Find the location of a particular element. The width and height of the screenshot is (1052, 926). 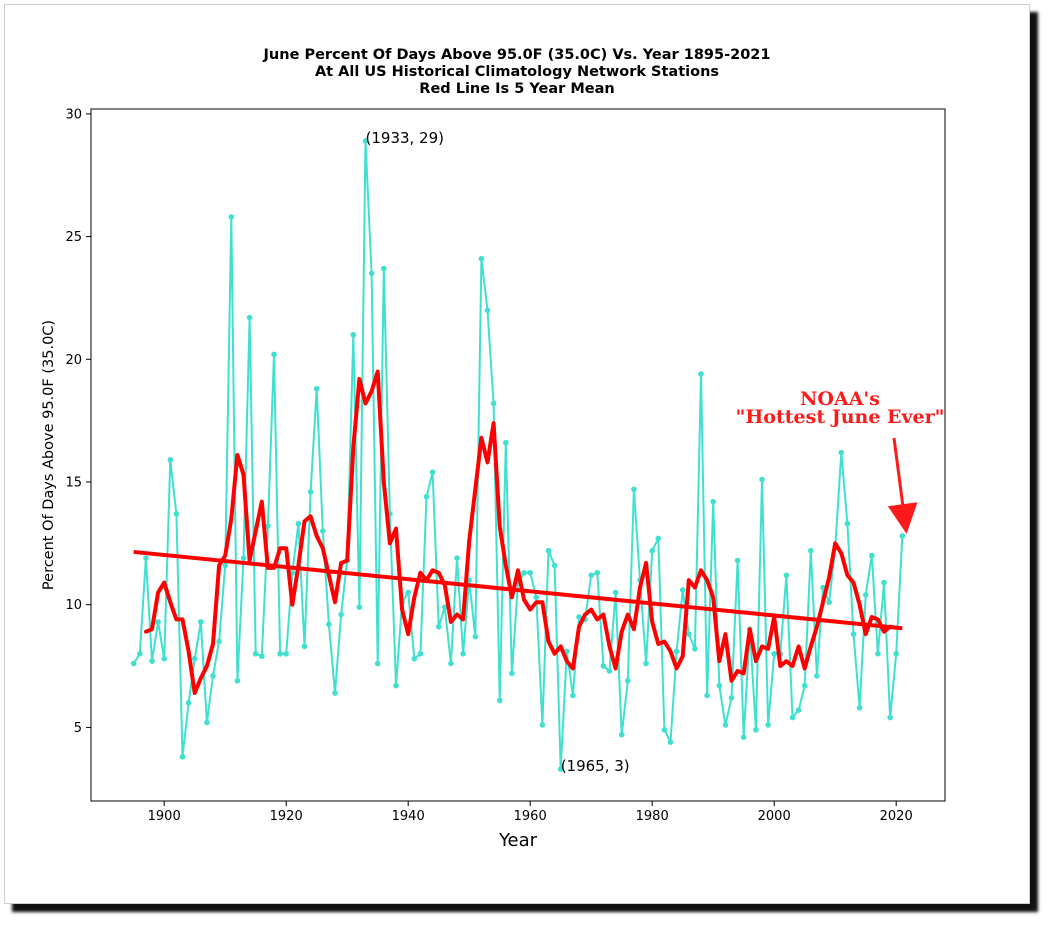

trend-line is located at coordinates (518, 590).